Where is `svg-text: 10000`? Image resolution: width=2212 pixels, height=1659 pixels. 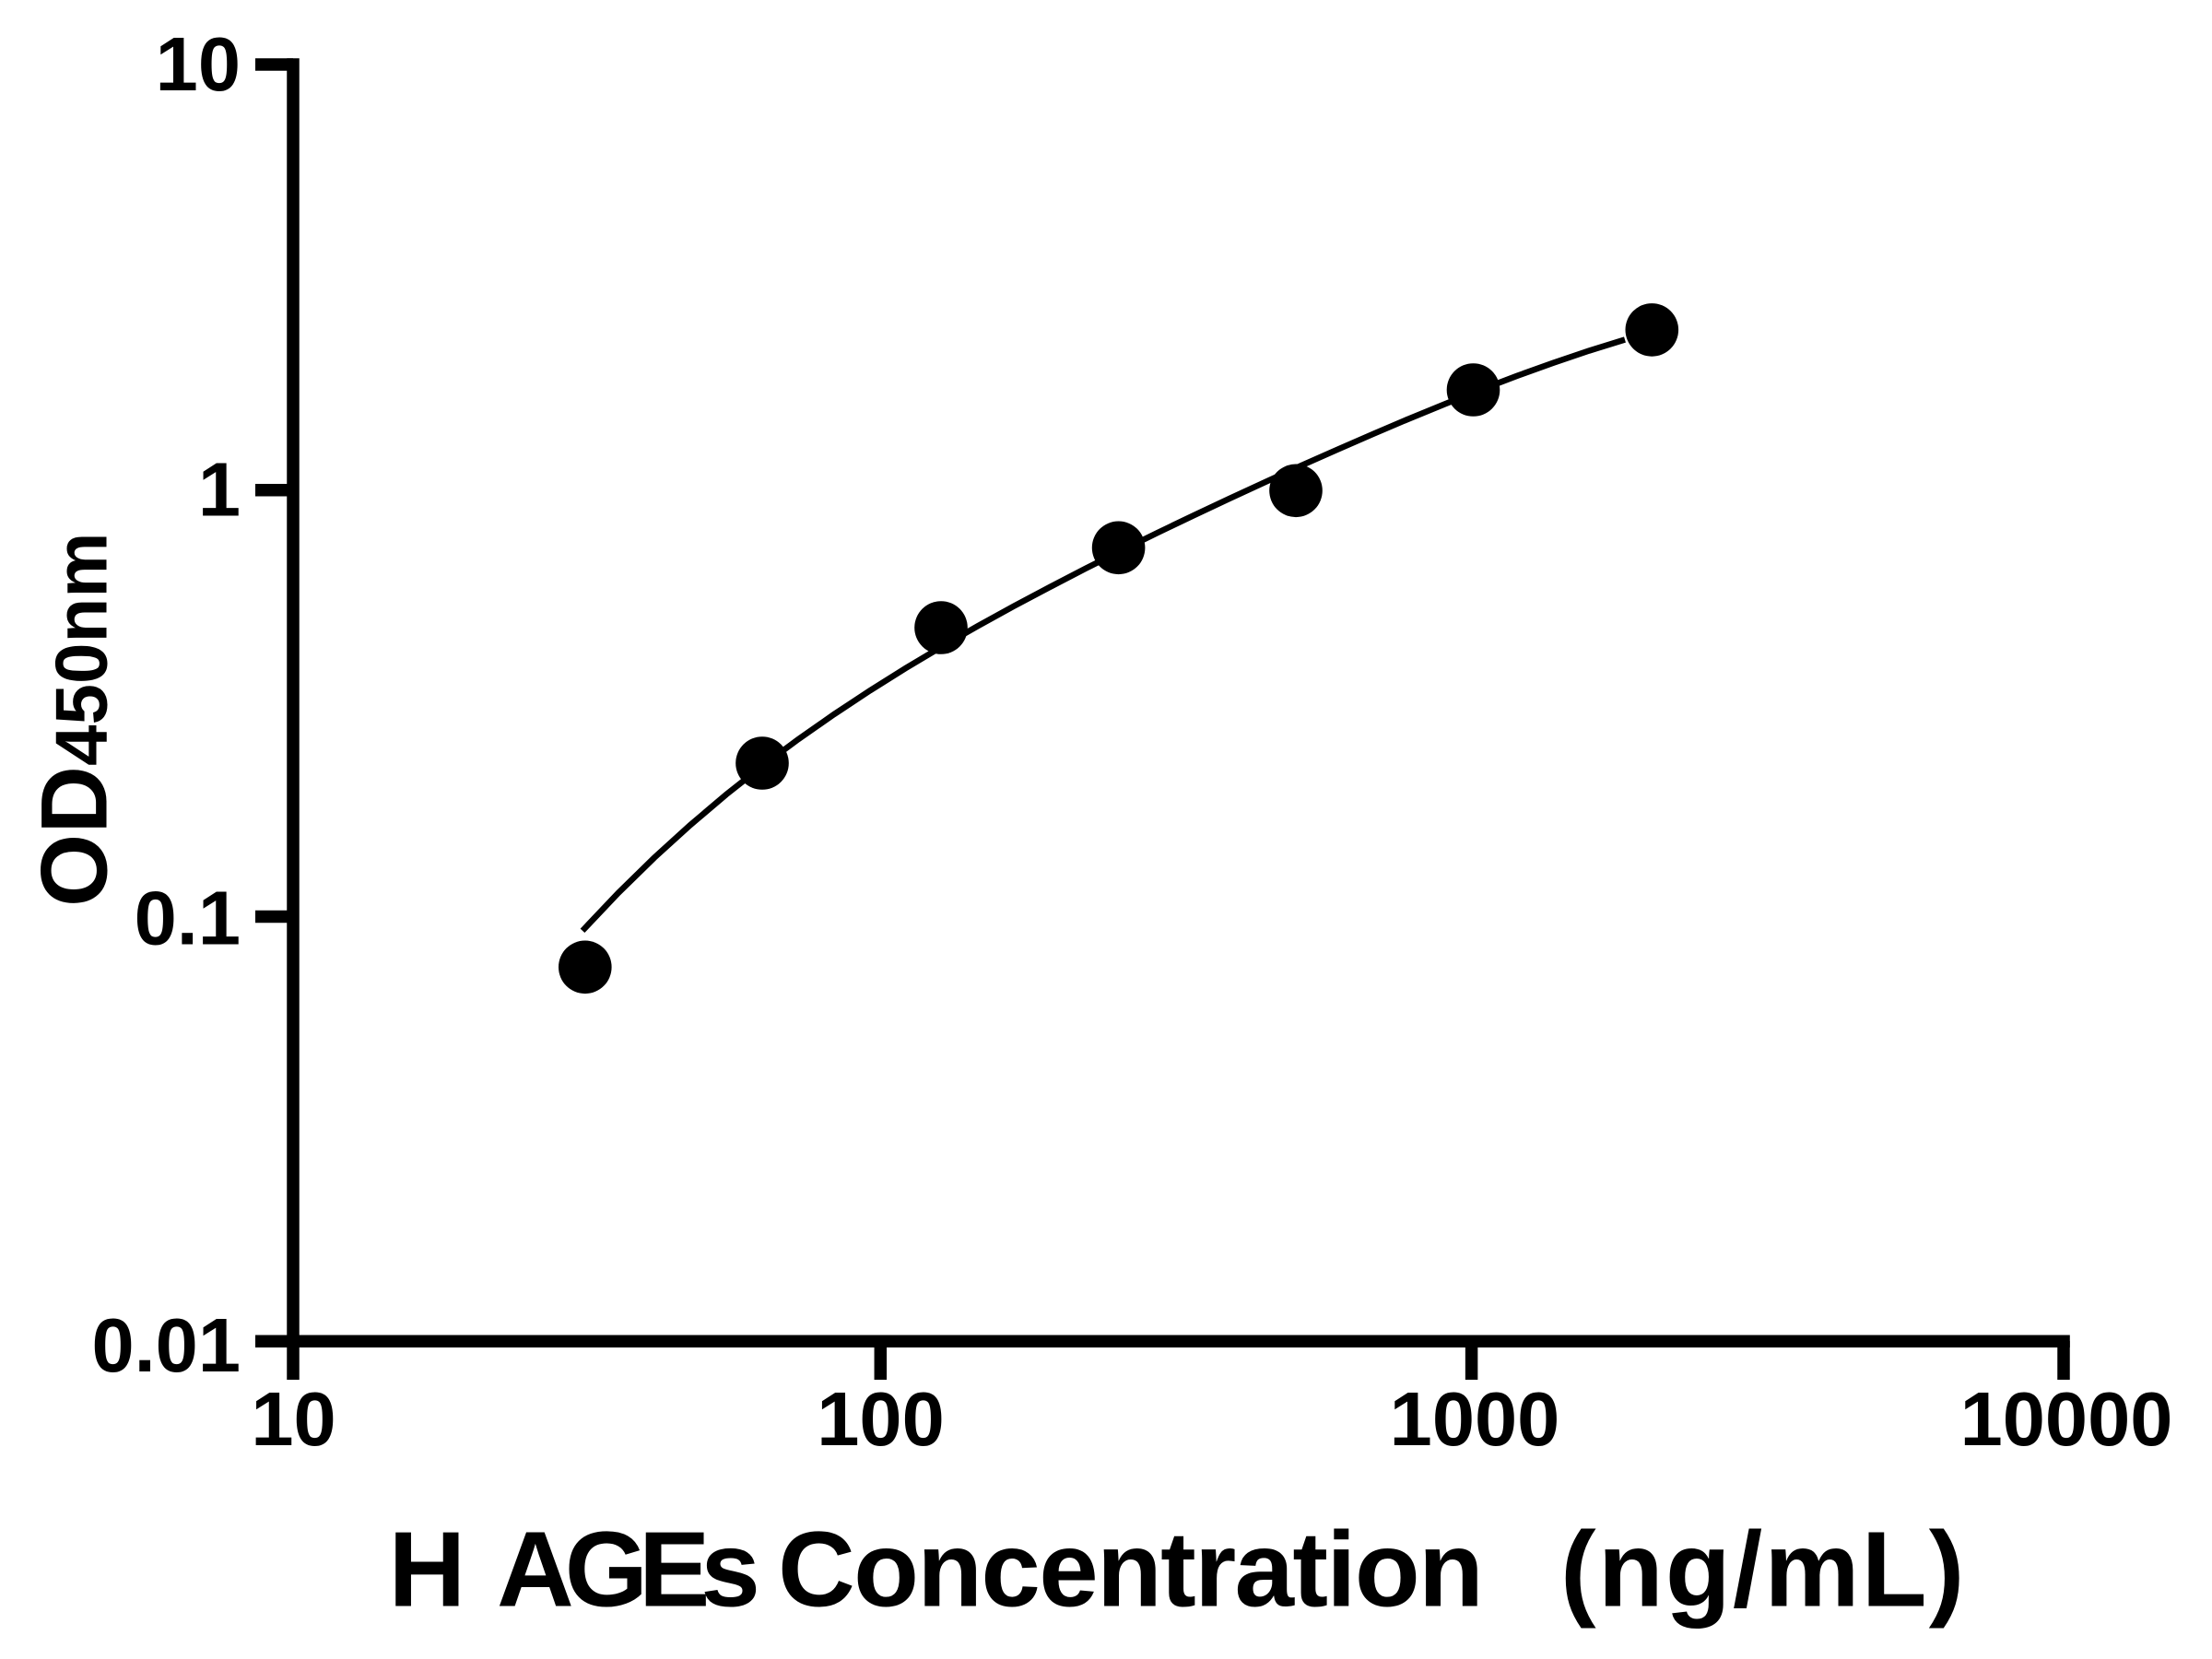
svg-text: 10000 is located at coordinates (2066, 1419).